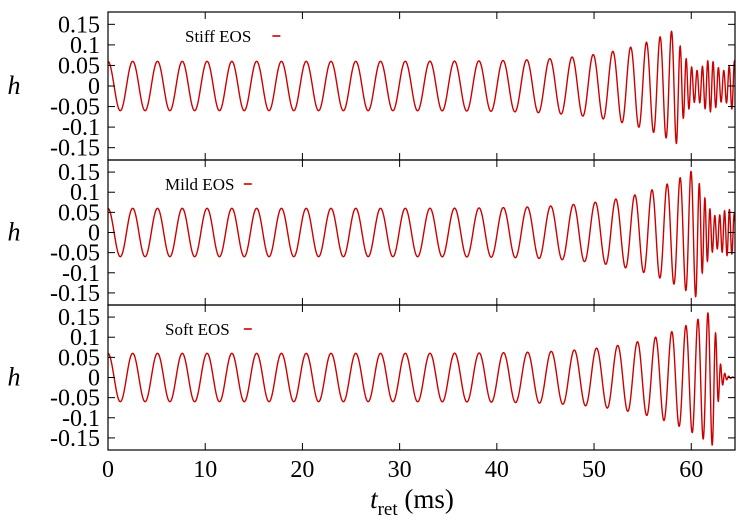 The height and width of the screenshot is (525, 750). I want to click on x-axis-label-unit: (ms), so click(426, 499).